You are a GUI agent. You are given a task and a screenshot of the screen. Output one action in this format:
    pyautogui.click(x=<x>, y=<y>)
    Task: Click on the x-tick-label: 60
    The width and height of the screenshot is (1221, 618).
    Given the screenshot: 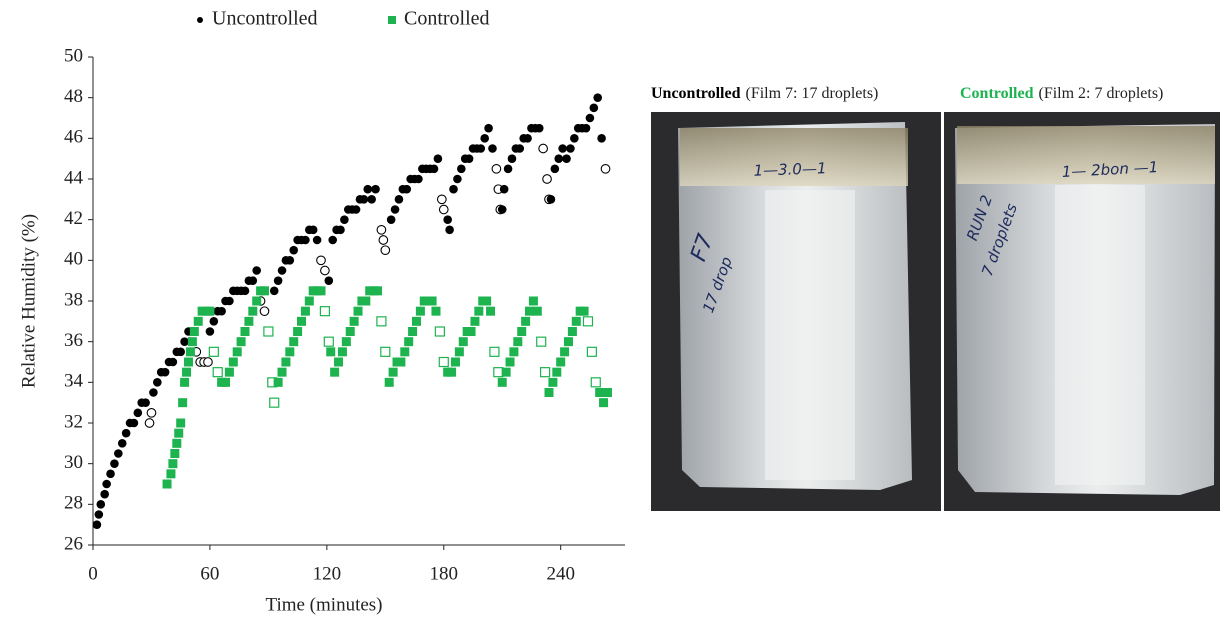 What is the action you would take?
    pyautogui.click(x=209, y=573)
    